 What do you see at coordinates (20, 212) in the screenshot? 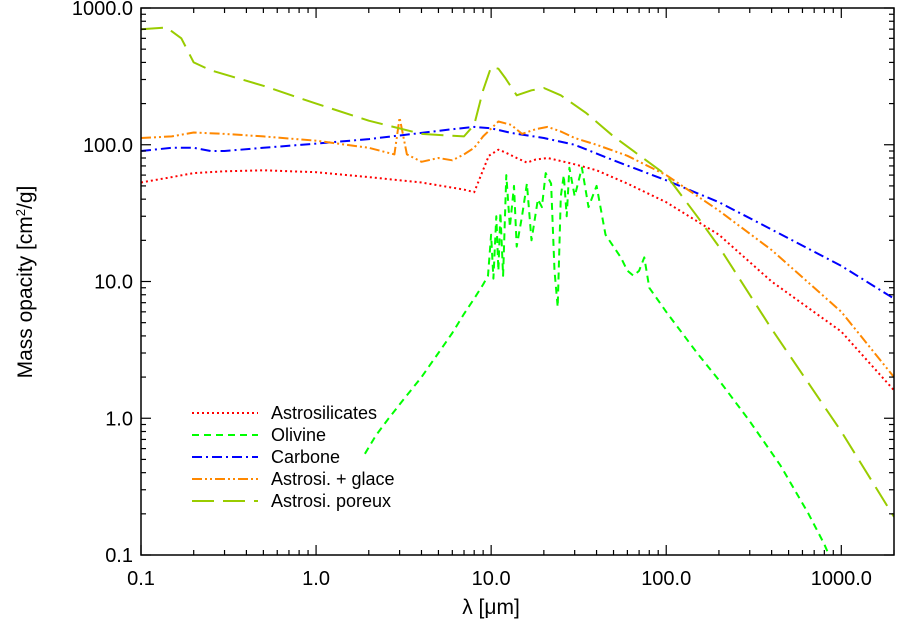
I see `y-axis-label-superscript: 2` at bounding box center [20, 212].